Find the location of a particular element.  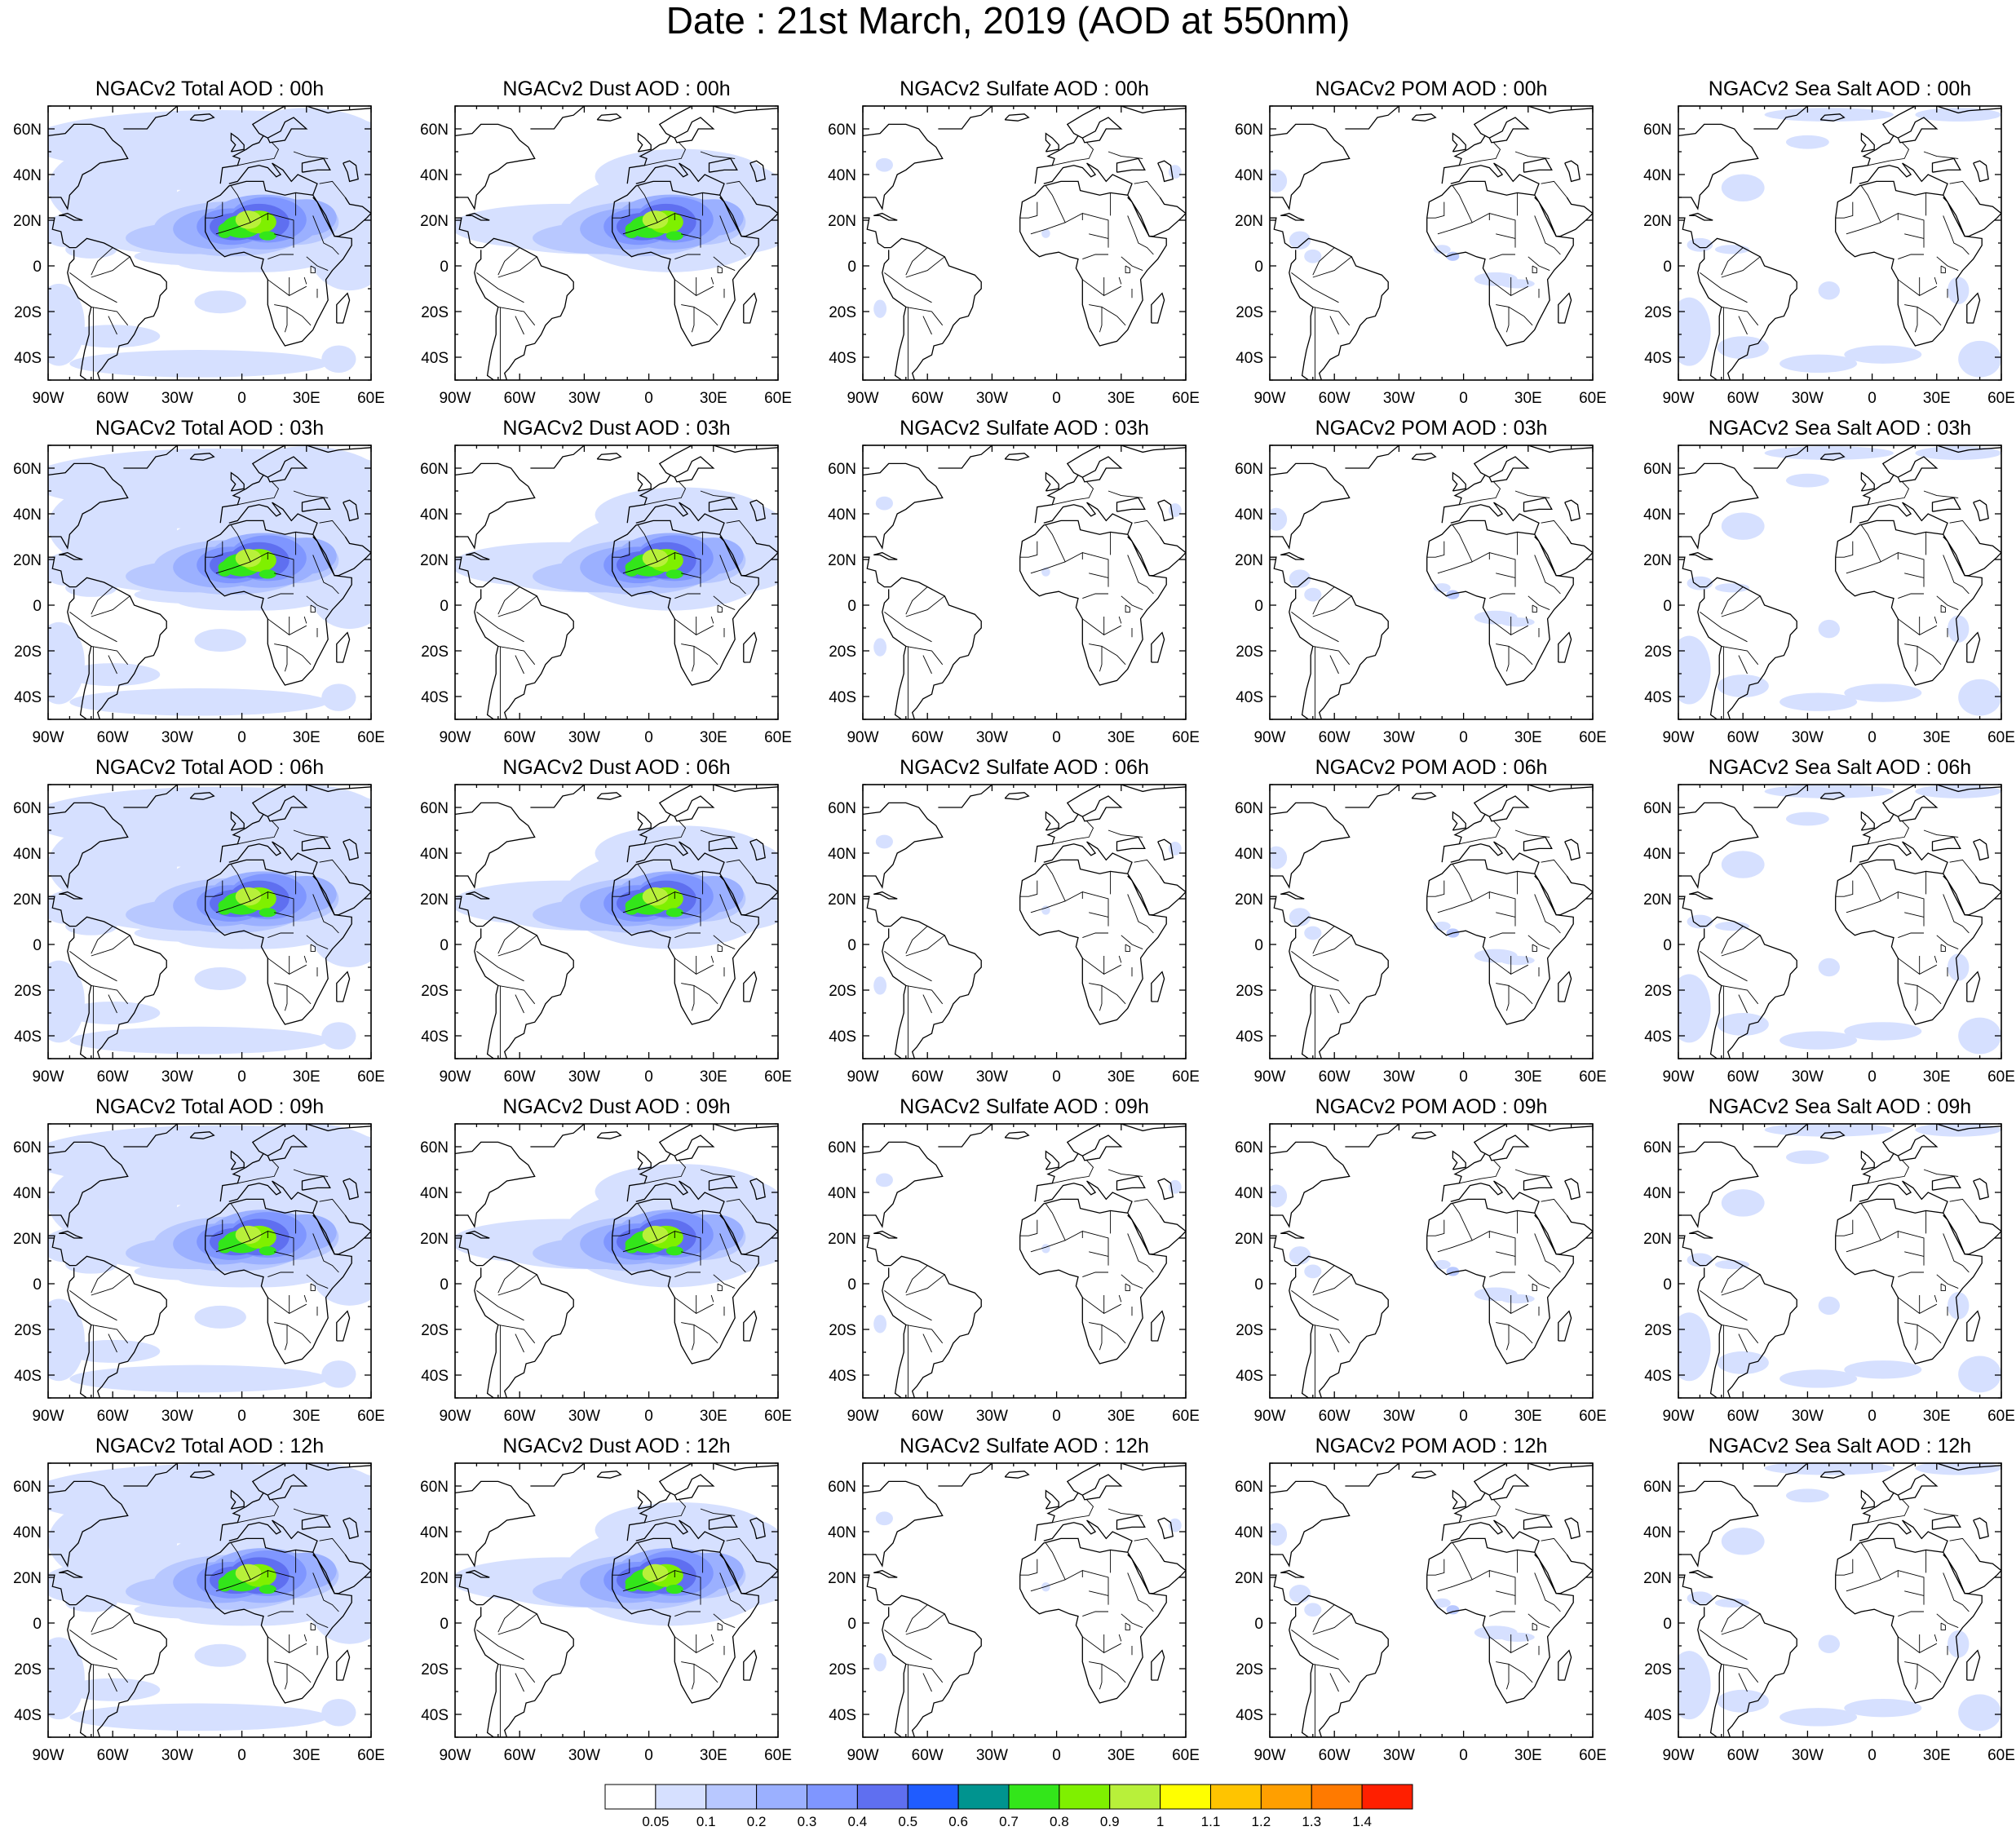

coastline-arabia is located at coordinates (748, 556).